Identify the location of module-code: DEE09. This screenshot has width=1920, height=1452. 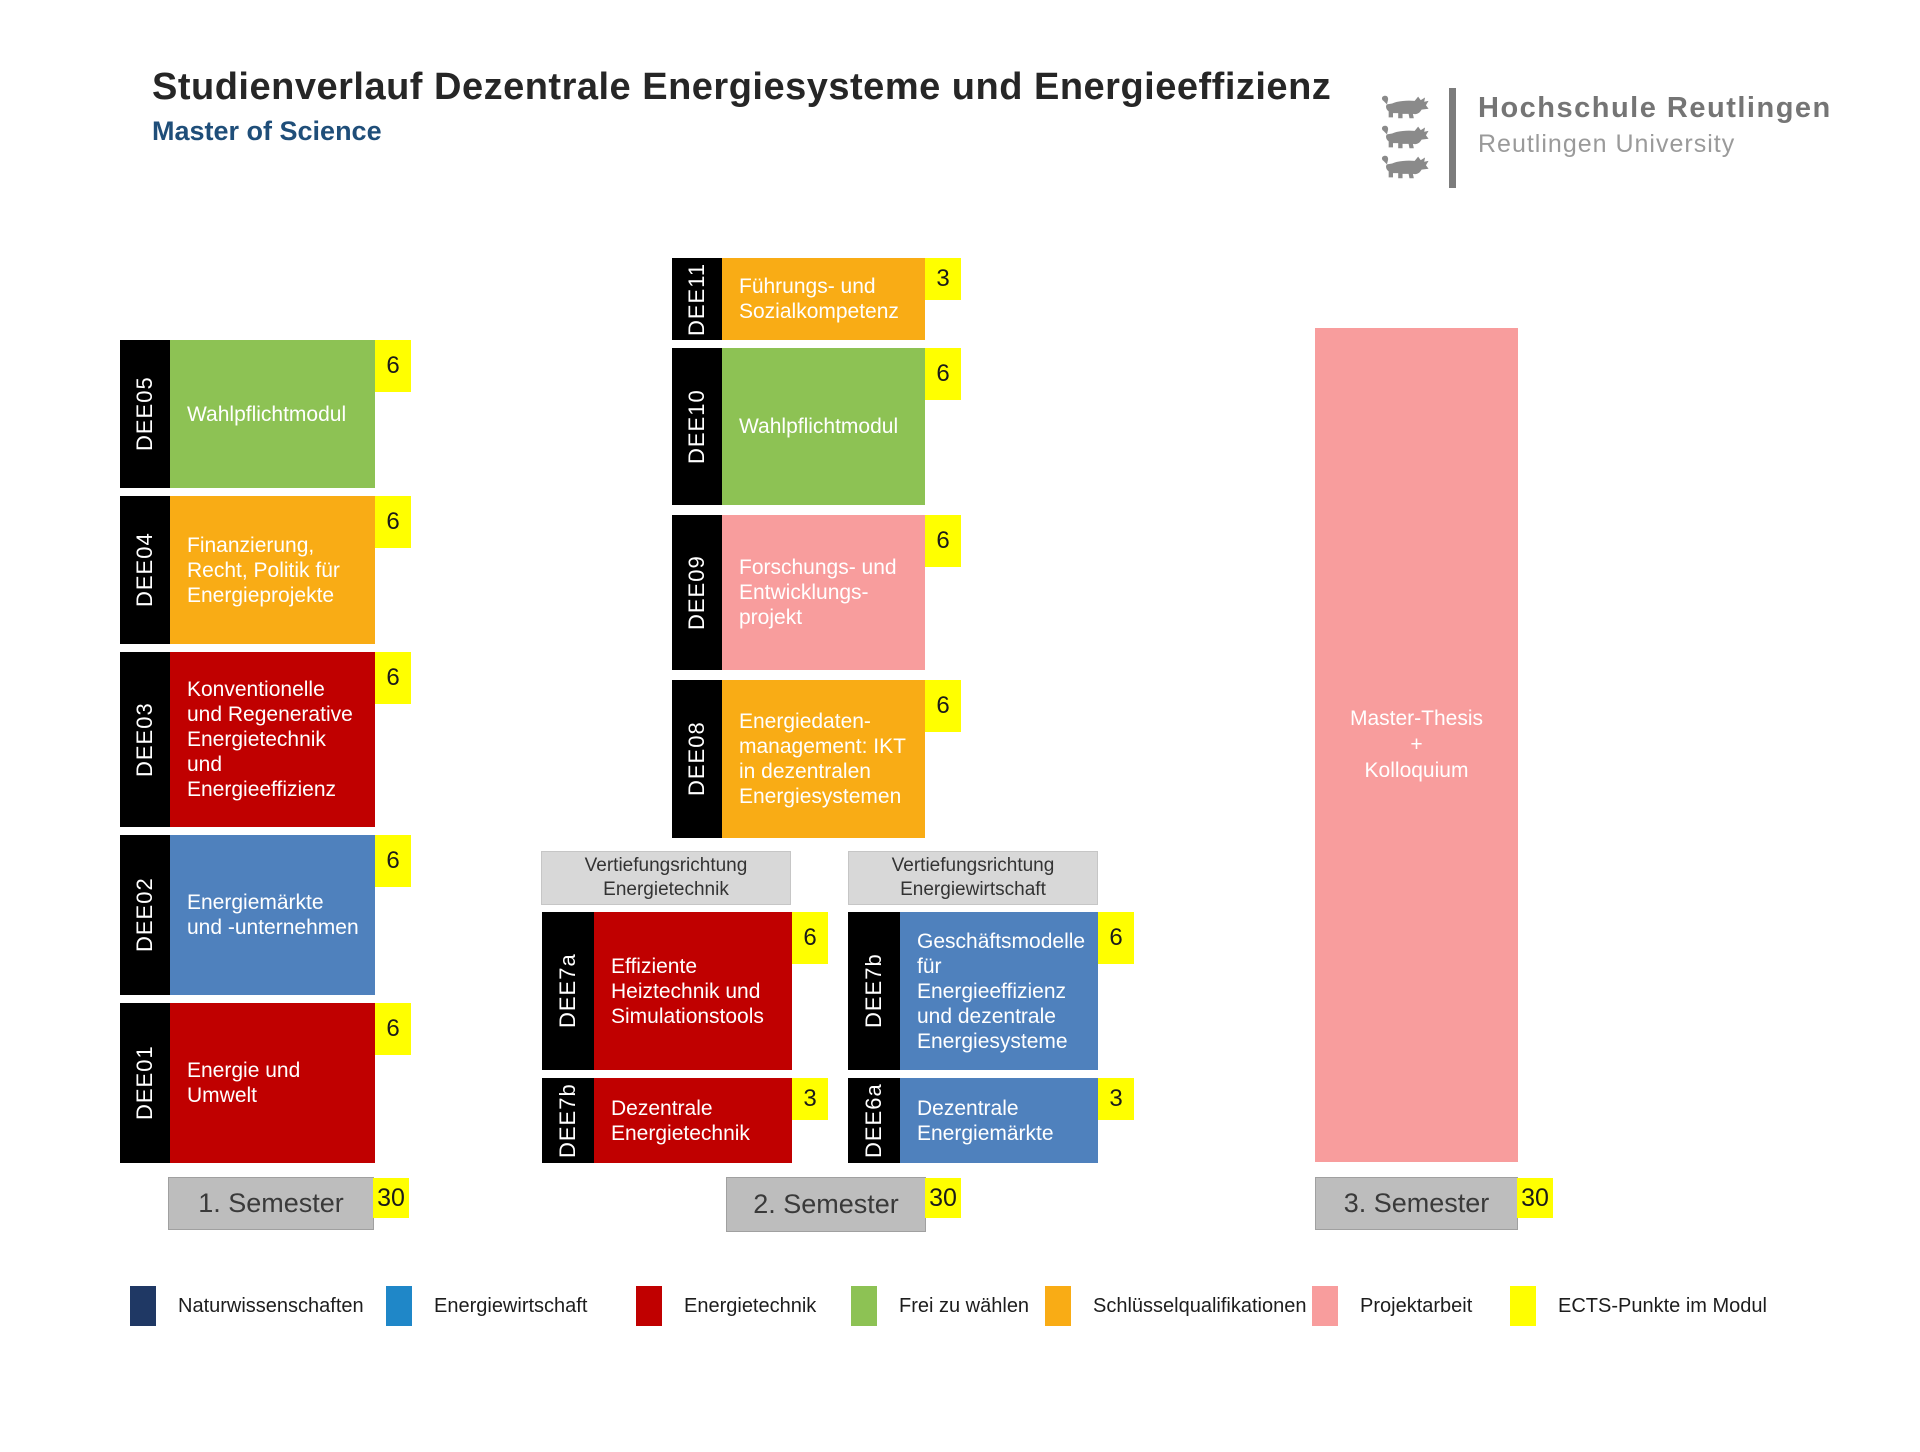
(697, 592).